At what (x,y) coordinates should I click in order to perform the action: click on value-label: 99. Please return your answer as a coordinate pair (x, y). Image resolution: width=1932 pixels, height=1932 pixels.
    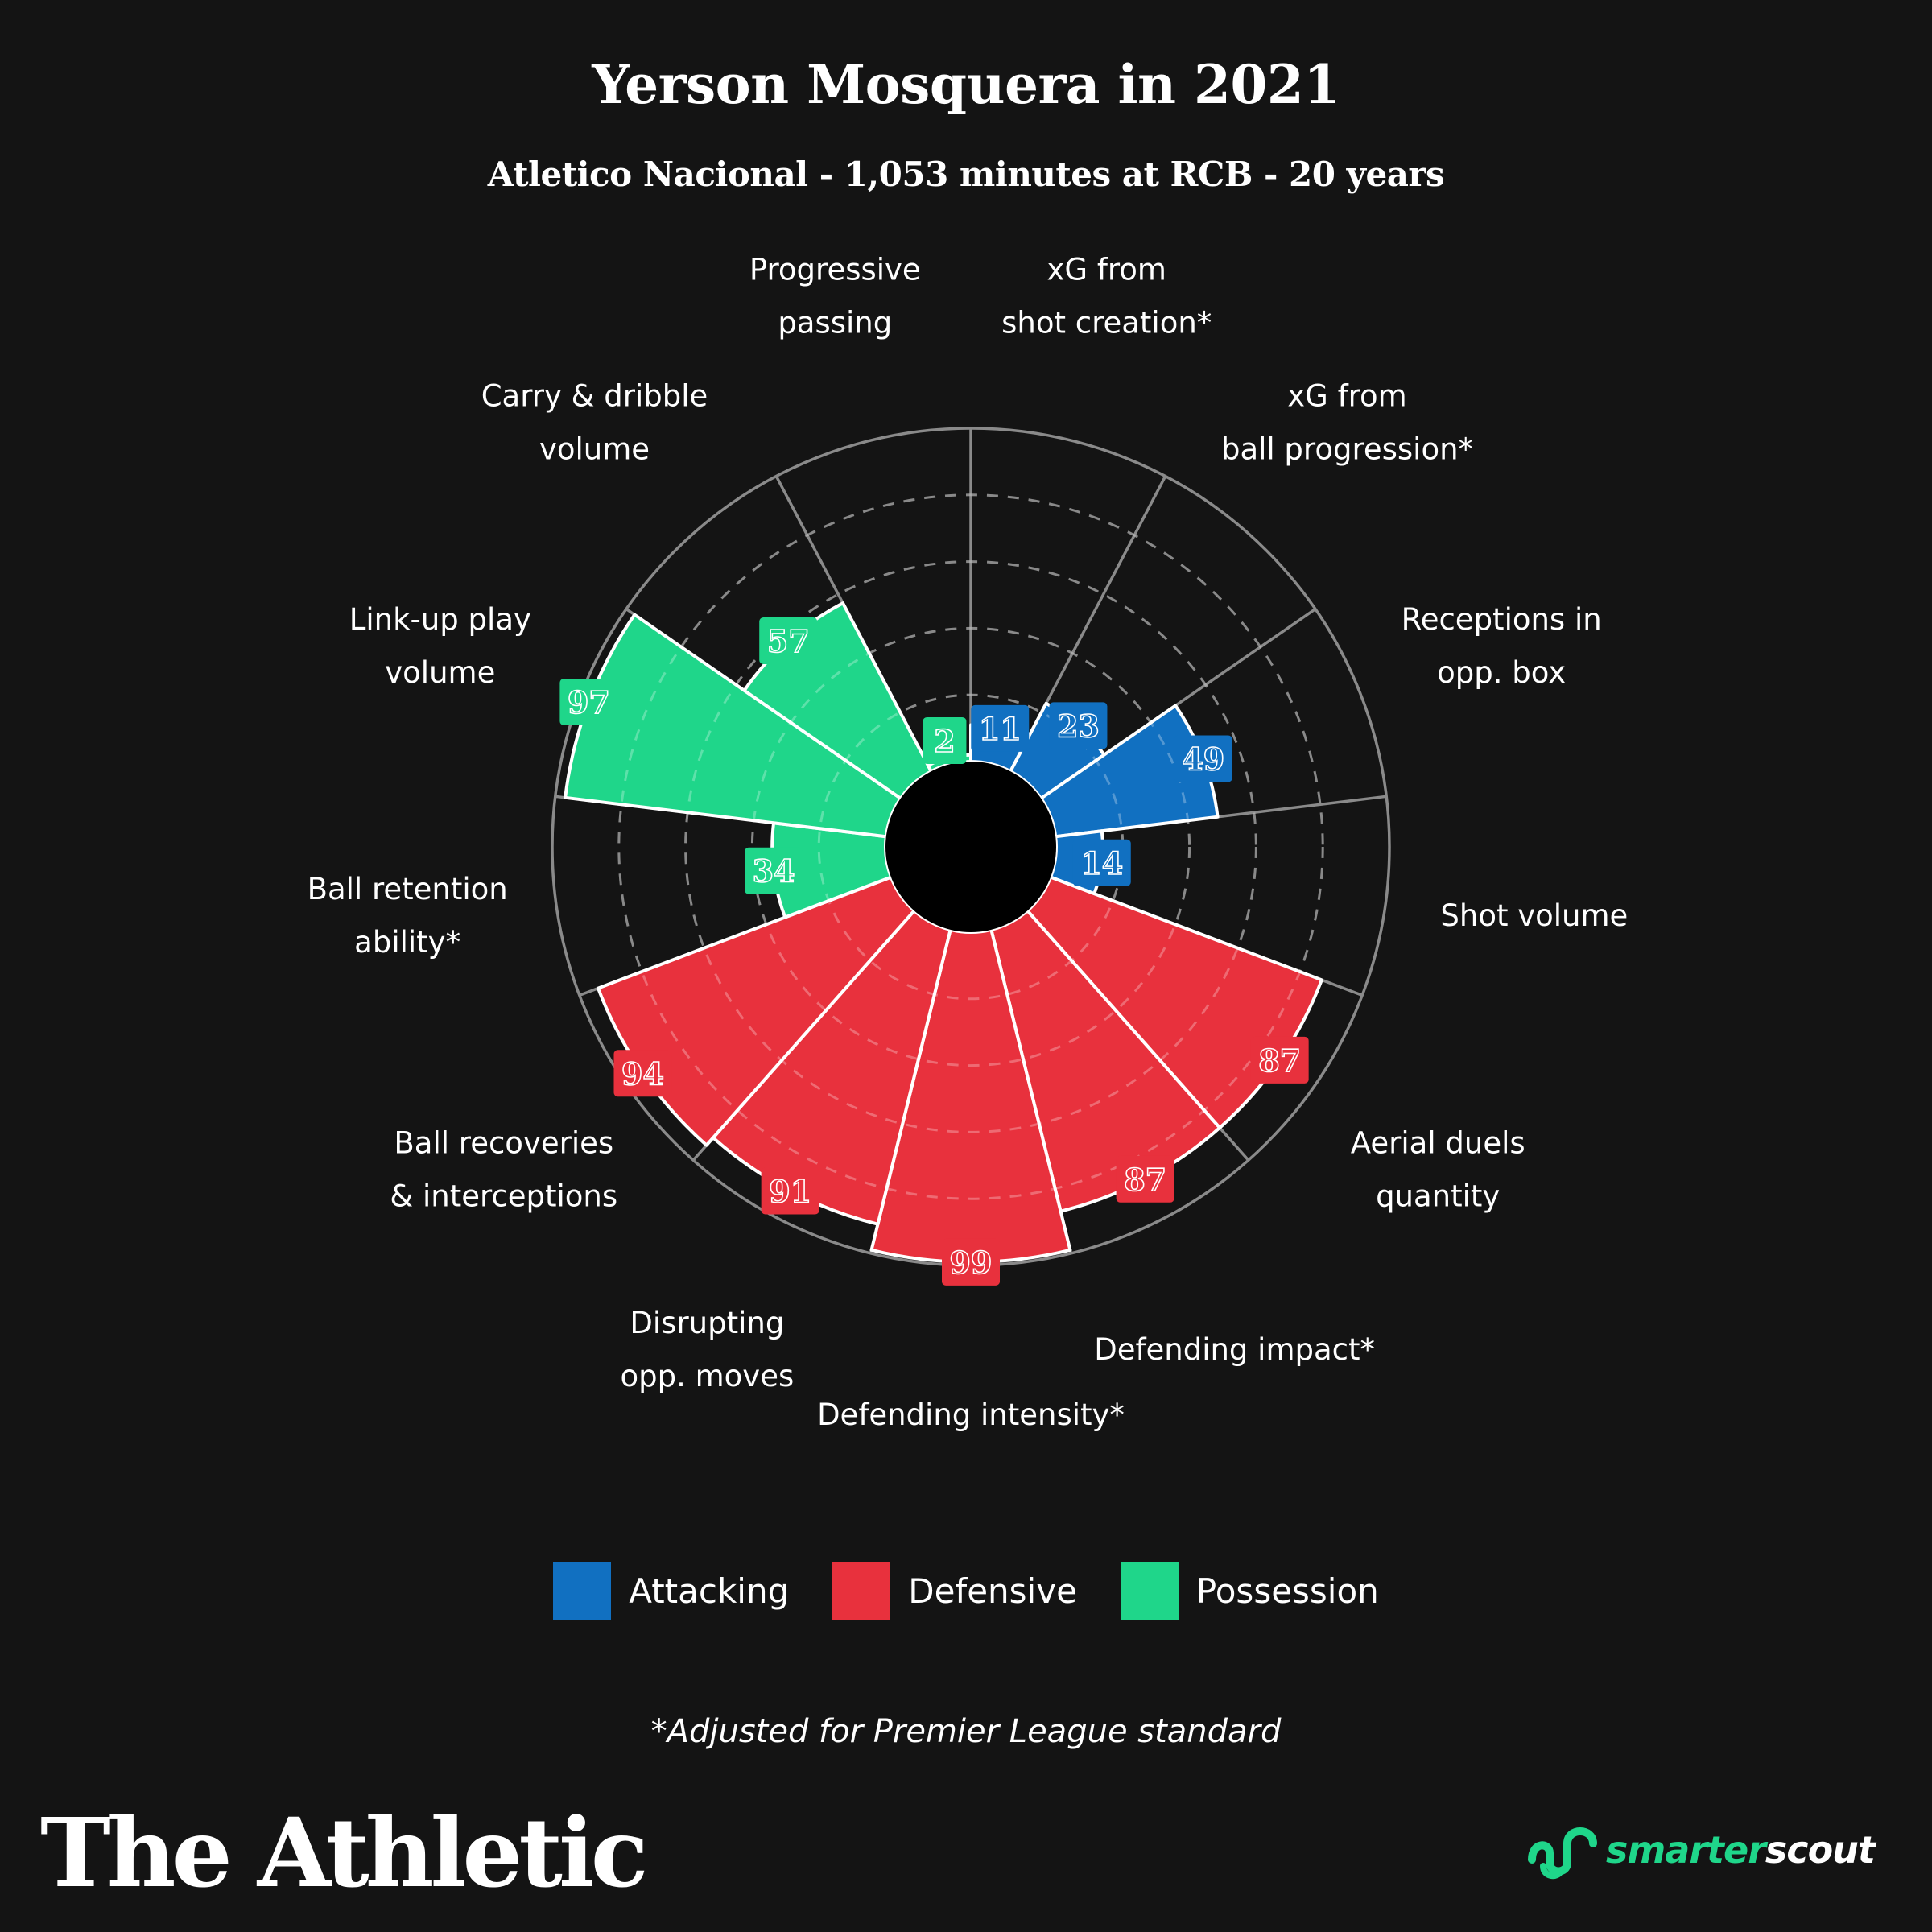
    Looking at the image, I should click on (971, 1263).